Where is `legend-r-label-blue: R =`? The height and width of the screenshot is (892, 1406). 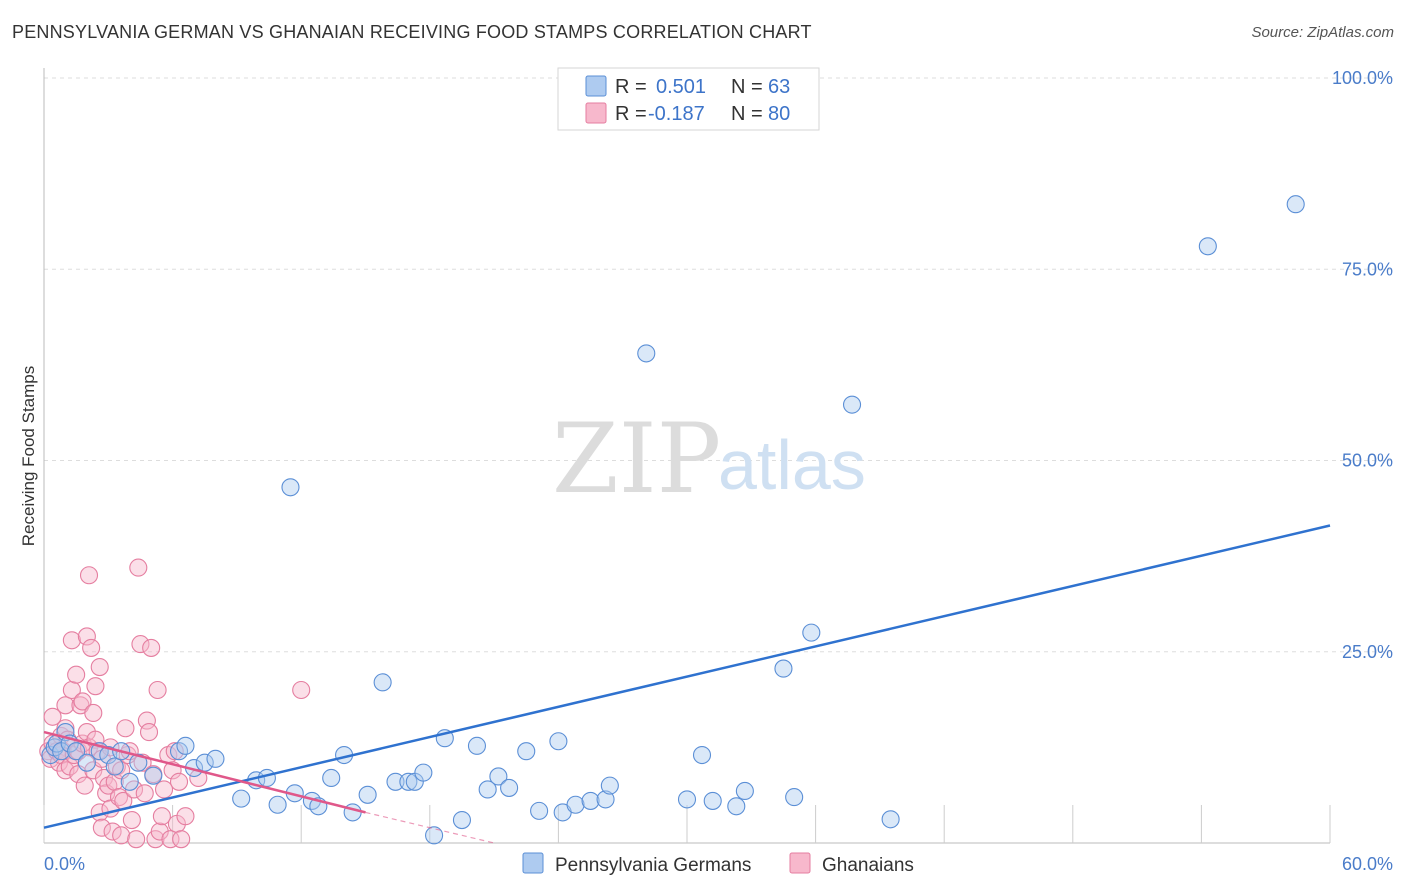
legend-r-label-blue: R = is located at coordinates (631, 87).